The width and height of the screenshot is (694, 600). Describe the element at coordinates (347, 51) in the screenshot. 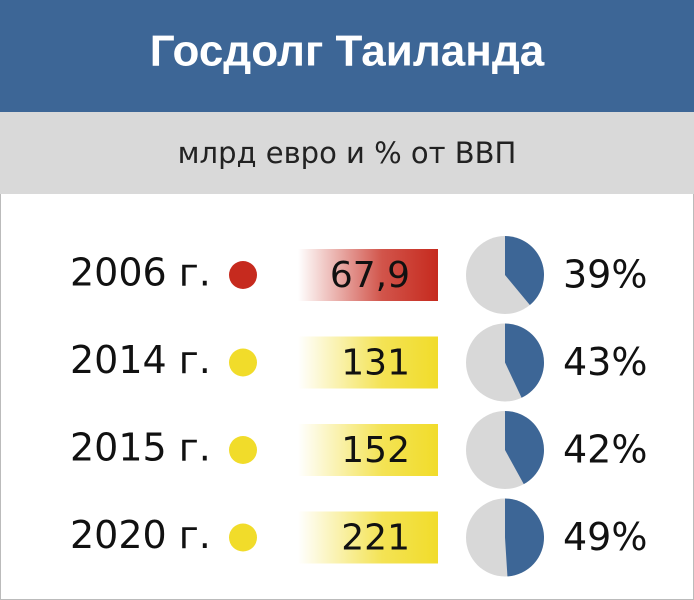

I see `title: Госдолг Таиланда` at that location.